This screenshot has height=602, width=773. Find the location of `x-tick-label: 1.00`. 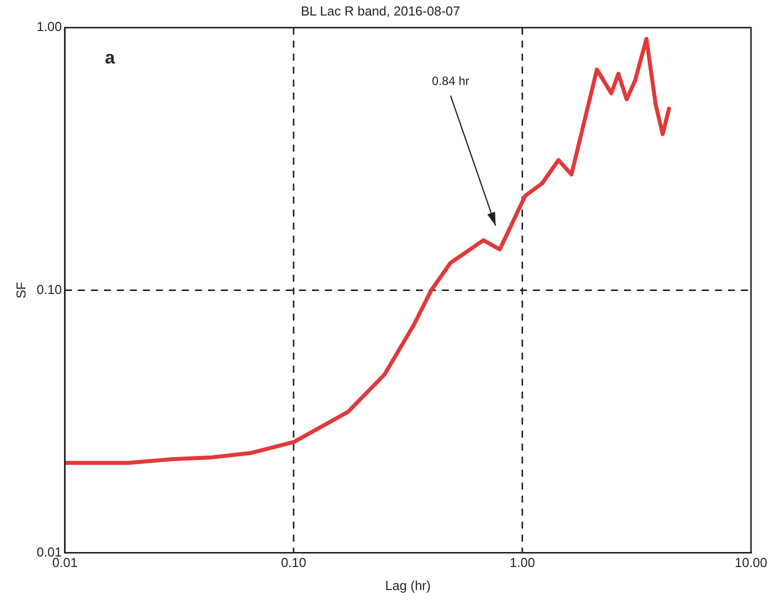

x-tick-label: 1.00 is located at coordinates (522, 562).